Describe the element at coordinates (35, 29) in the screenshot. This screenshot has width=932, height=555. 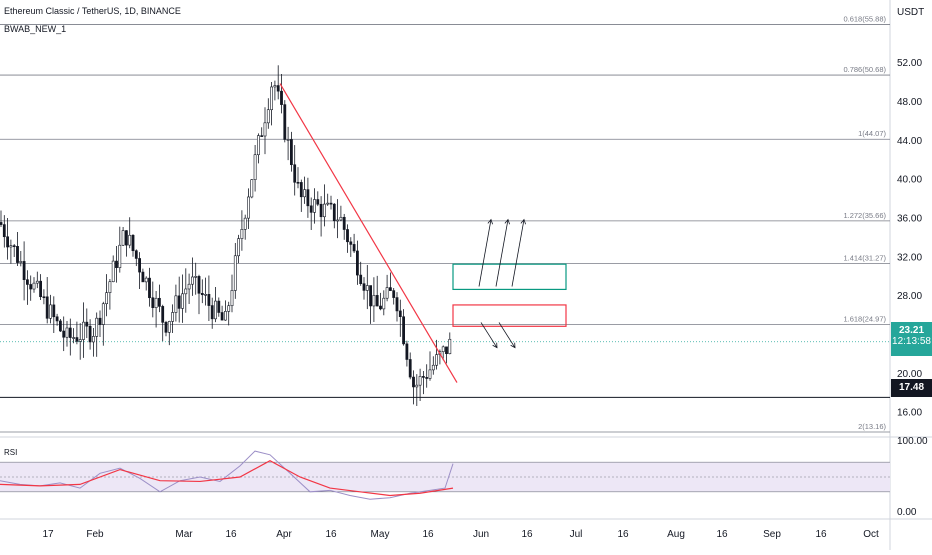
I see `indicator-label: BWAB_NEW_1` at that location.